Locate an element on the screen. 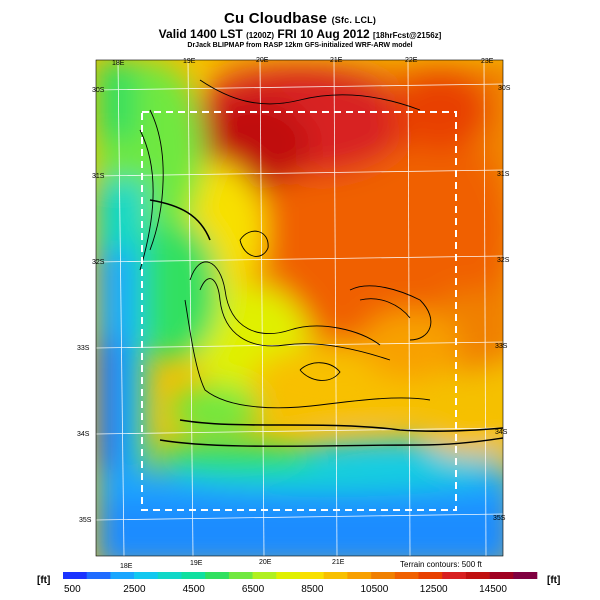 The image size is (600, 600). lon-top-0: 18E is located at coordinates (118, 63).